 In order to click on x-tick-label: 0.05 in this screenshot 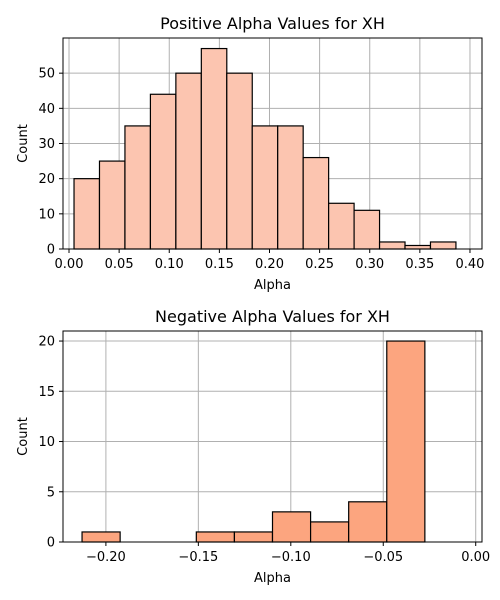, I will do `click(119, 264)`.